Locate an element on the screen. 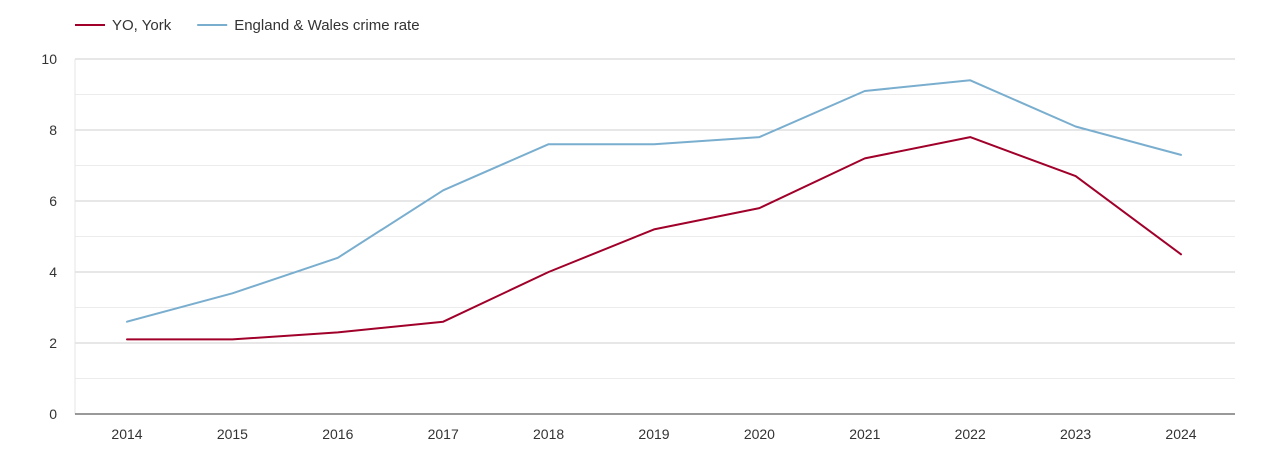  x-tick-label: 2019 is located at coordinates (653, 434).